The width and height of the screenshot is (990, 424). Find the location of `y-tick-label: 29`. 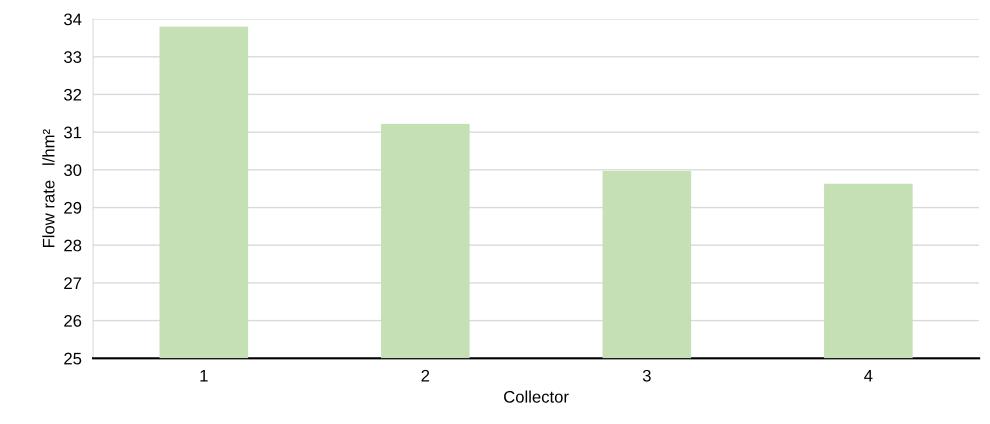

y-tick-label: 29 is located at coordinates (73, 208).